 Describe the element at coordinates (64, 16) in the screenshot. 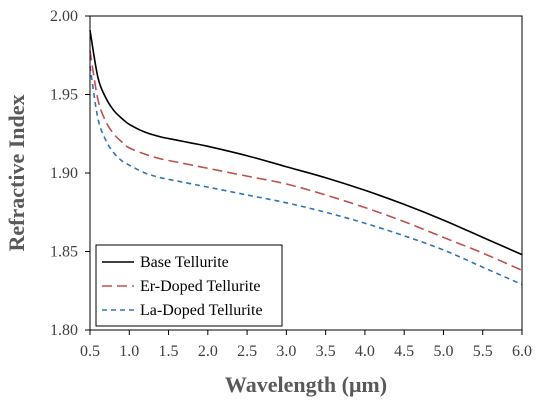

I see `y-tick-label: 2.00` at that location.